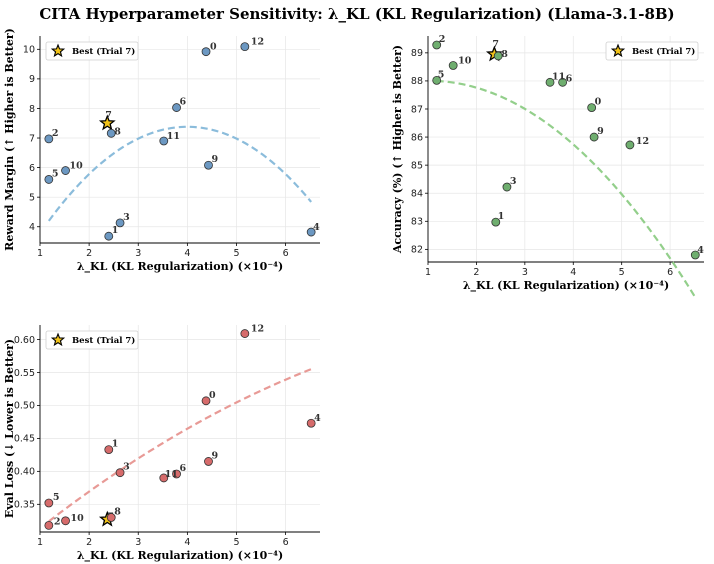 Image resolution: width=714 pixels, height=564 pixels. Describe the element at coordinates (24, 340) in the screenshot. I see `y-tick-label: 0.60` at that location.